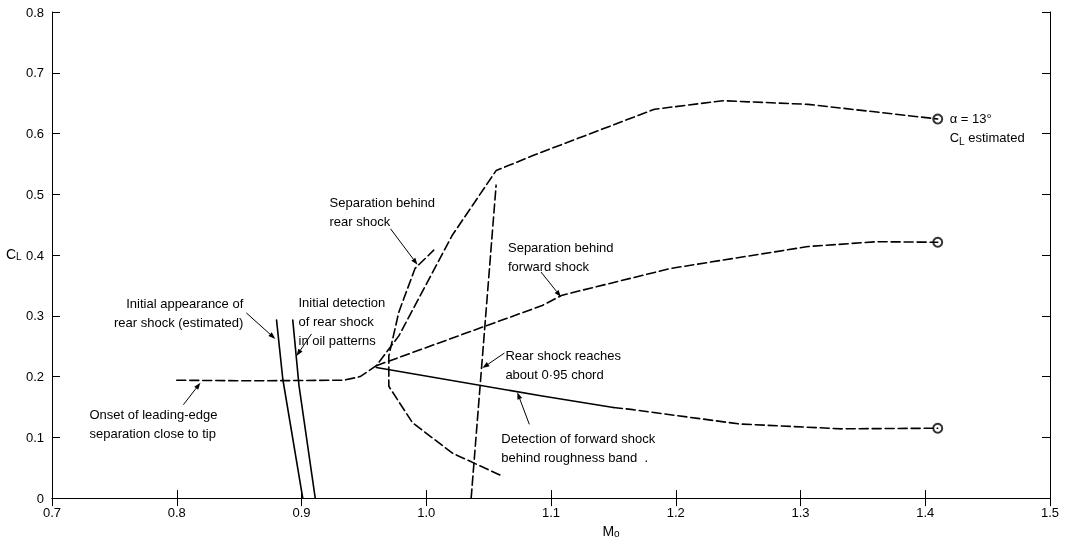 The width and height of the screenshot is (1068, 543). I want to click on x-tick-label: 0.7, so click(52, 513).